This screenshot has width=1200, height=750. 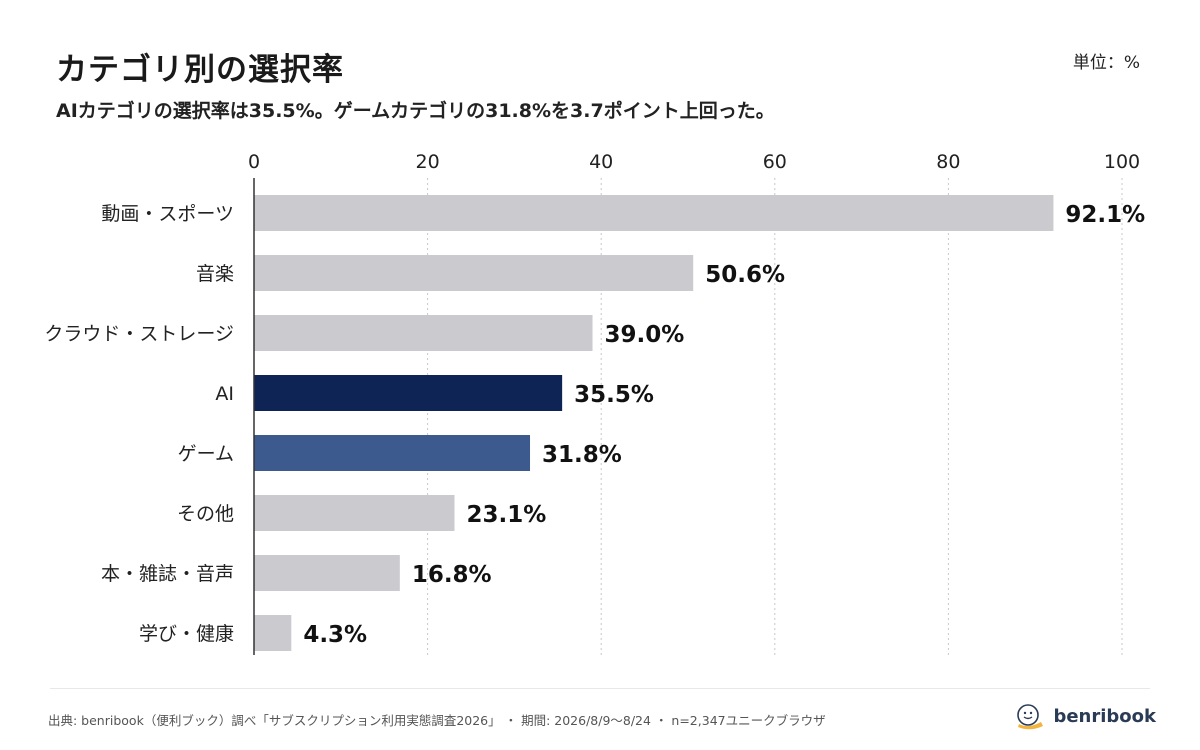 What do you see at coordinates (645, 335) in the screenshot?
I see `value-label: 39.0%` at bounding box center [645, 335].